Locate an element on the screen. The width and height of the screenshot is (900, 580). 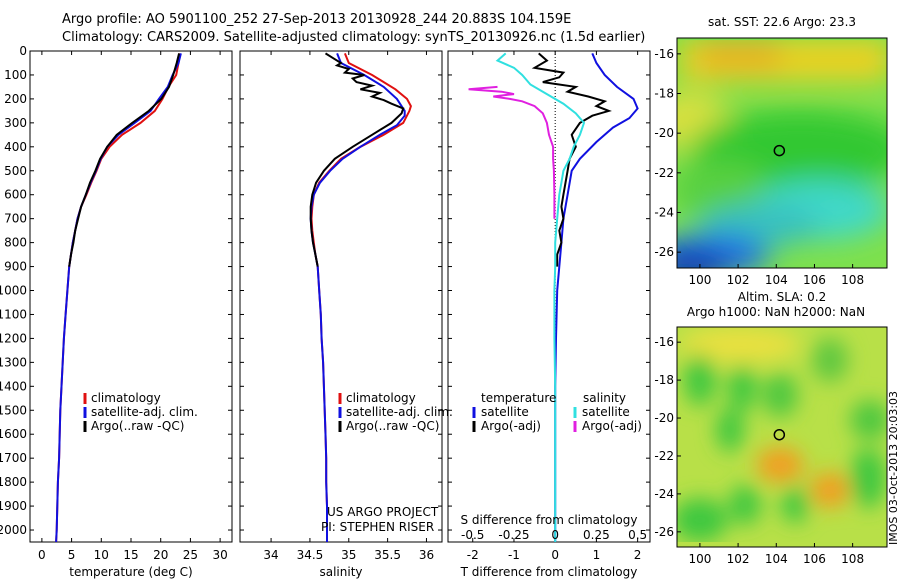
depth-tick-label: 1000 is located at coordinates (13, 291).